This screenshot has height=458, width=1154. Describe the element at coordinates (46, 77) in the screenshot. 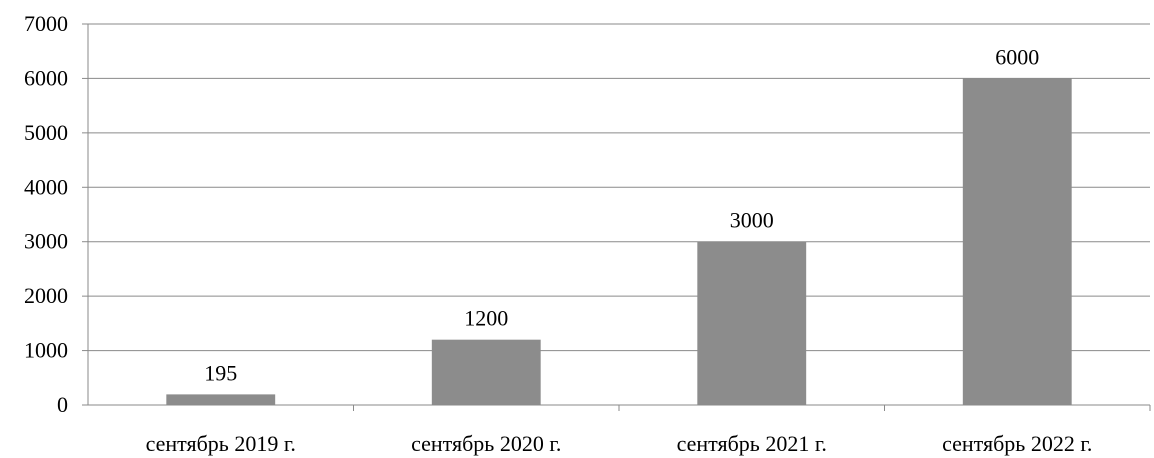

I see `y-tick-label: 6000` at that location.